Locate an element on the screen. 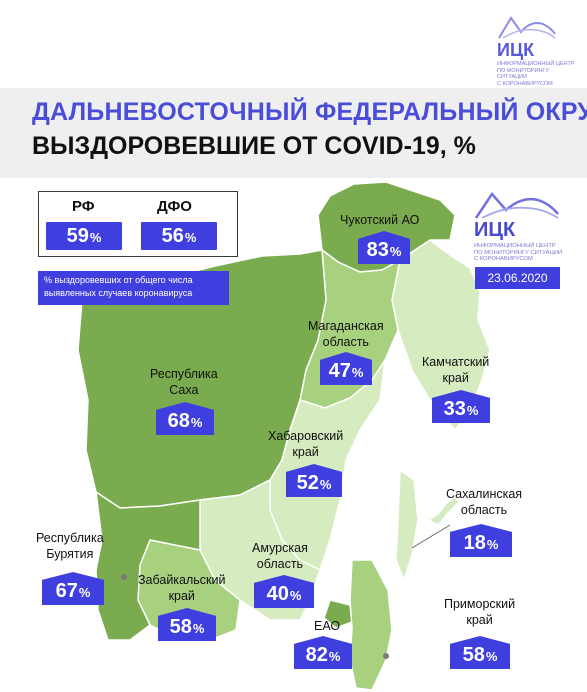 This screenshot has width=587, height=692. value-sakha: 68 is located at coordinates (178, 421).